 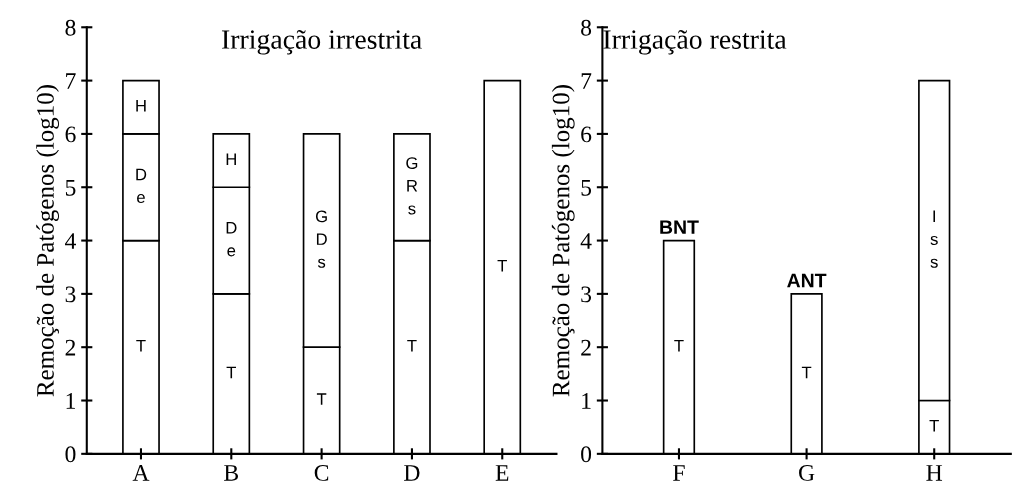 I want to click on x-tick-label: E, so click(x=502, y=473).